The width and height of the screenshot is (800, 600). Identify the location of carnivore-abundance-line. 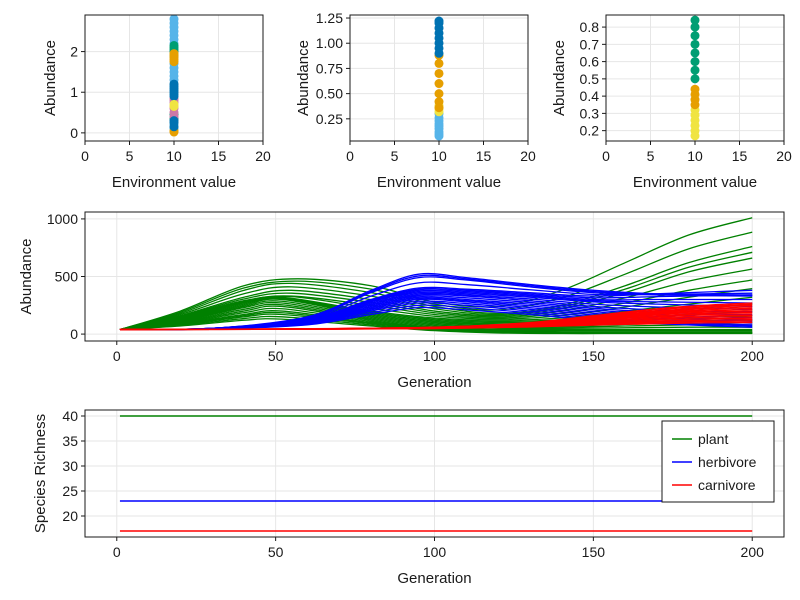
(436, 325).